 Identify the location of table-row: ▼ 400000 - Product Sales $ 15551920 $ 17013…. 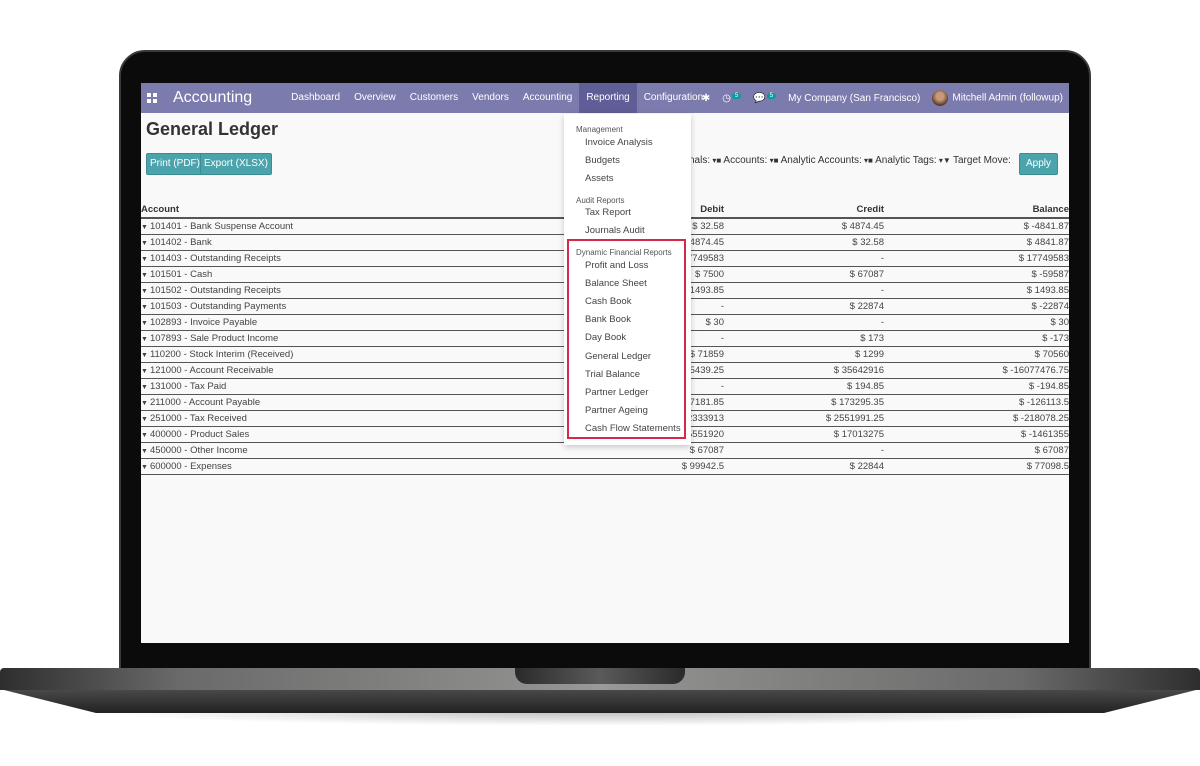
(605, 434).